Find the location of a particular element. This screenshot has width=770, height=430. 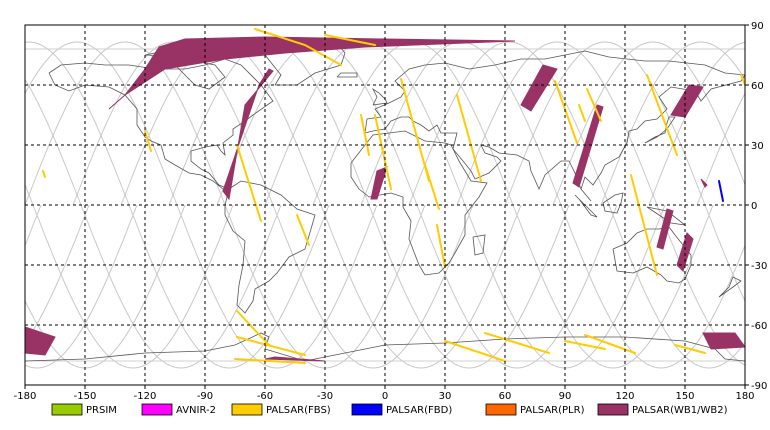

legend-item: PALSAR(FBS) is located at coordinates (281, 409).